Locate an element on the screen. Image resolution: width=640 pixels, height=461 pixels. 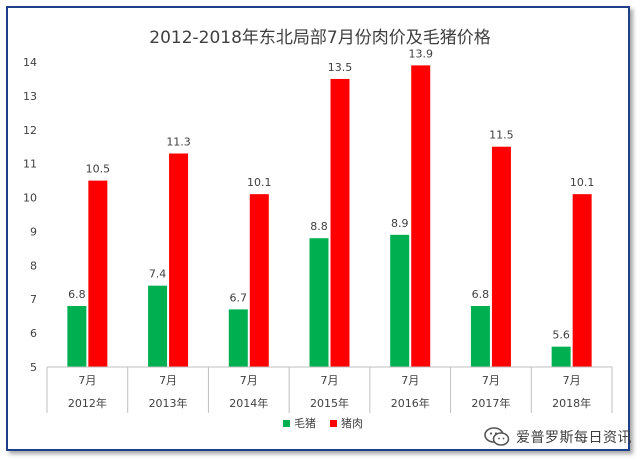
data-label: 13.5 is located at coordinates (340, 67).